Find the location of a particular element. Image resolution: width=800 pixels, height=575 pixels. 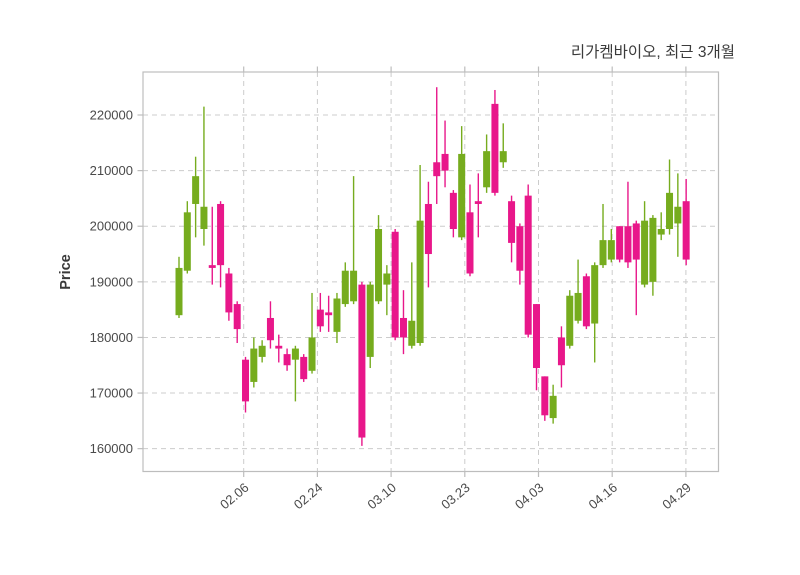

y-tick-label: 220000 is located at coordinates (111, 115).